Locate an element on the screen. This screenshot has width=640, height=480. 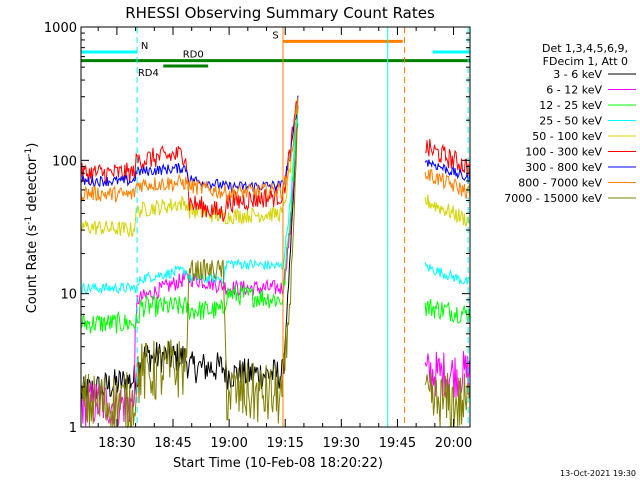
x-tick-label: 18:30 is located at coordinates (116, 443).